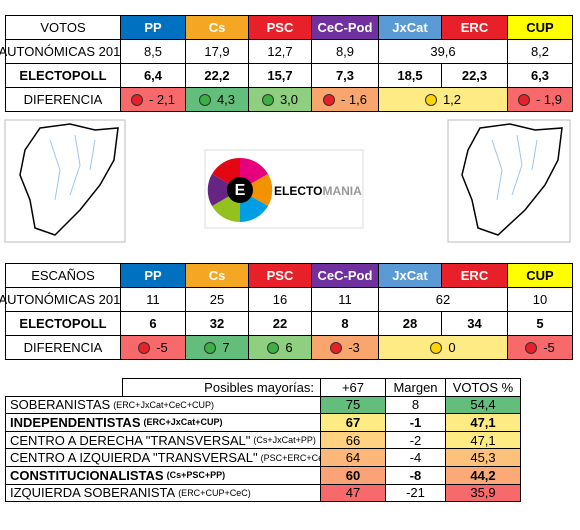 Image resolution: width=580 pixels, height=530 pixels. I want to click on seats-cell: 75, so click(353, 405).